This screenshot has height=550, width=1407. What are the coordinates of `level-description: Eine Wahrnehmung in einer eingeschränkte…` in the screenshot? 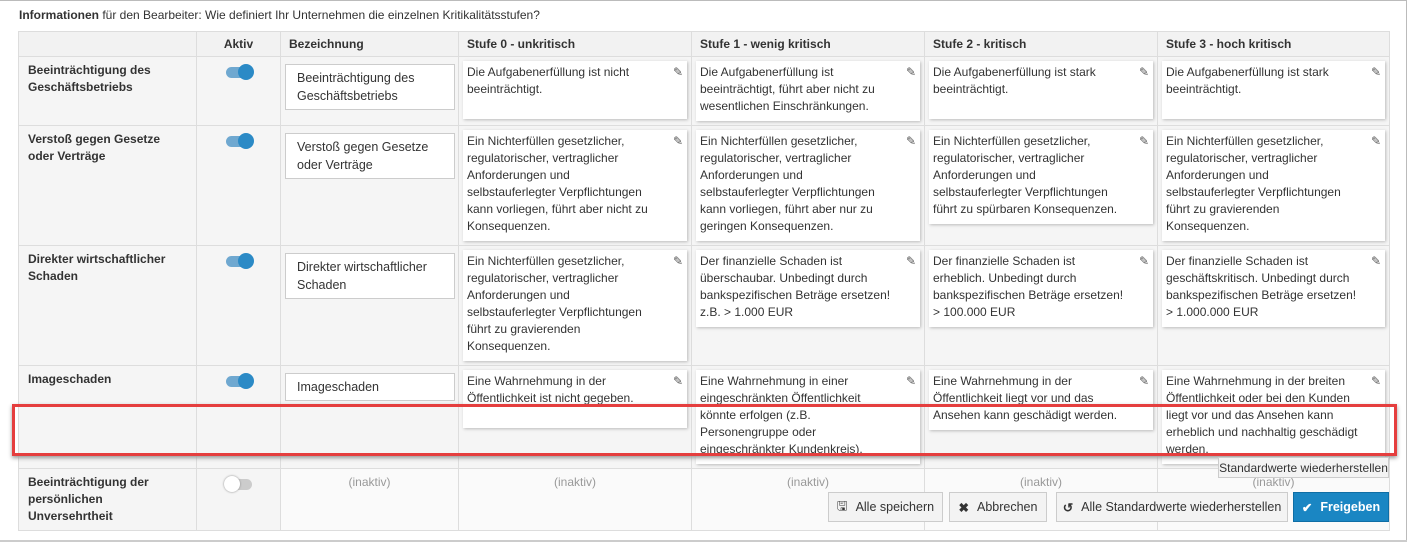 It's located at (808, 417).